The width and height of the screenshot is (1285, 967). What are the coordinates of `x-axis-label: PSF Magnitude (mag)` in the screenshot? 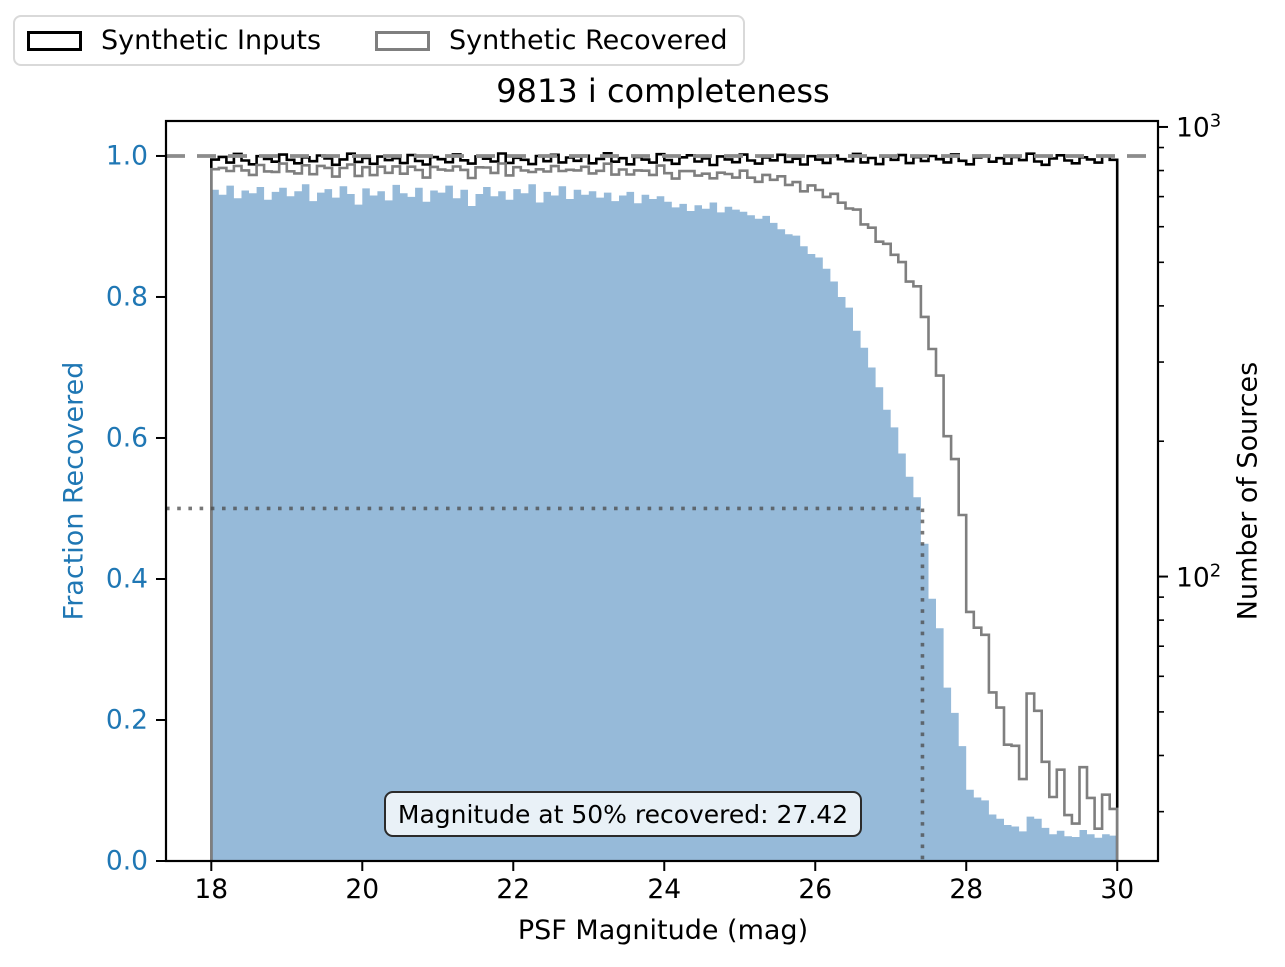 It's located at (663, 930).